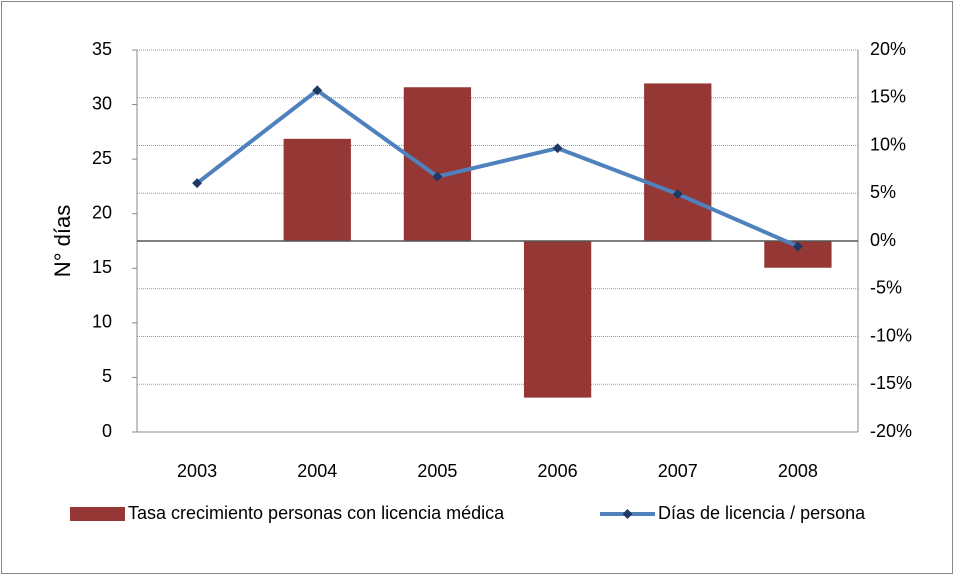 The width and height of the screenshot is (955, 581). What do you see at coordinates (558, 471) in the screenshot?
I see `x-tick-label: 2006` at bounding box center [558, 471].